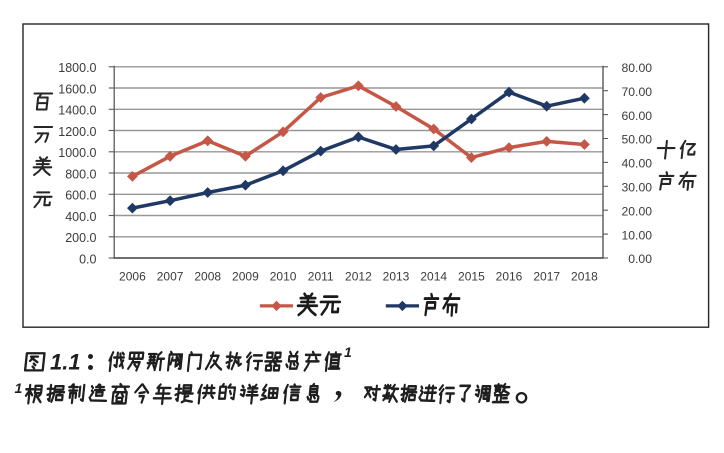 This screenshot has height=453, width=724. What do you see at coordinates (637, 235) in the screenshot?
I see `svg-text: 10.00` at bounding box center [637, 235].